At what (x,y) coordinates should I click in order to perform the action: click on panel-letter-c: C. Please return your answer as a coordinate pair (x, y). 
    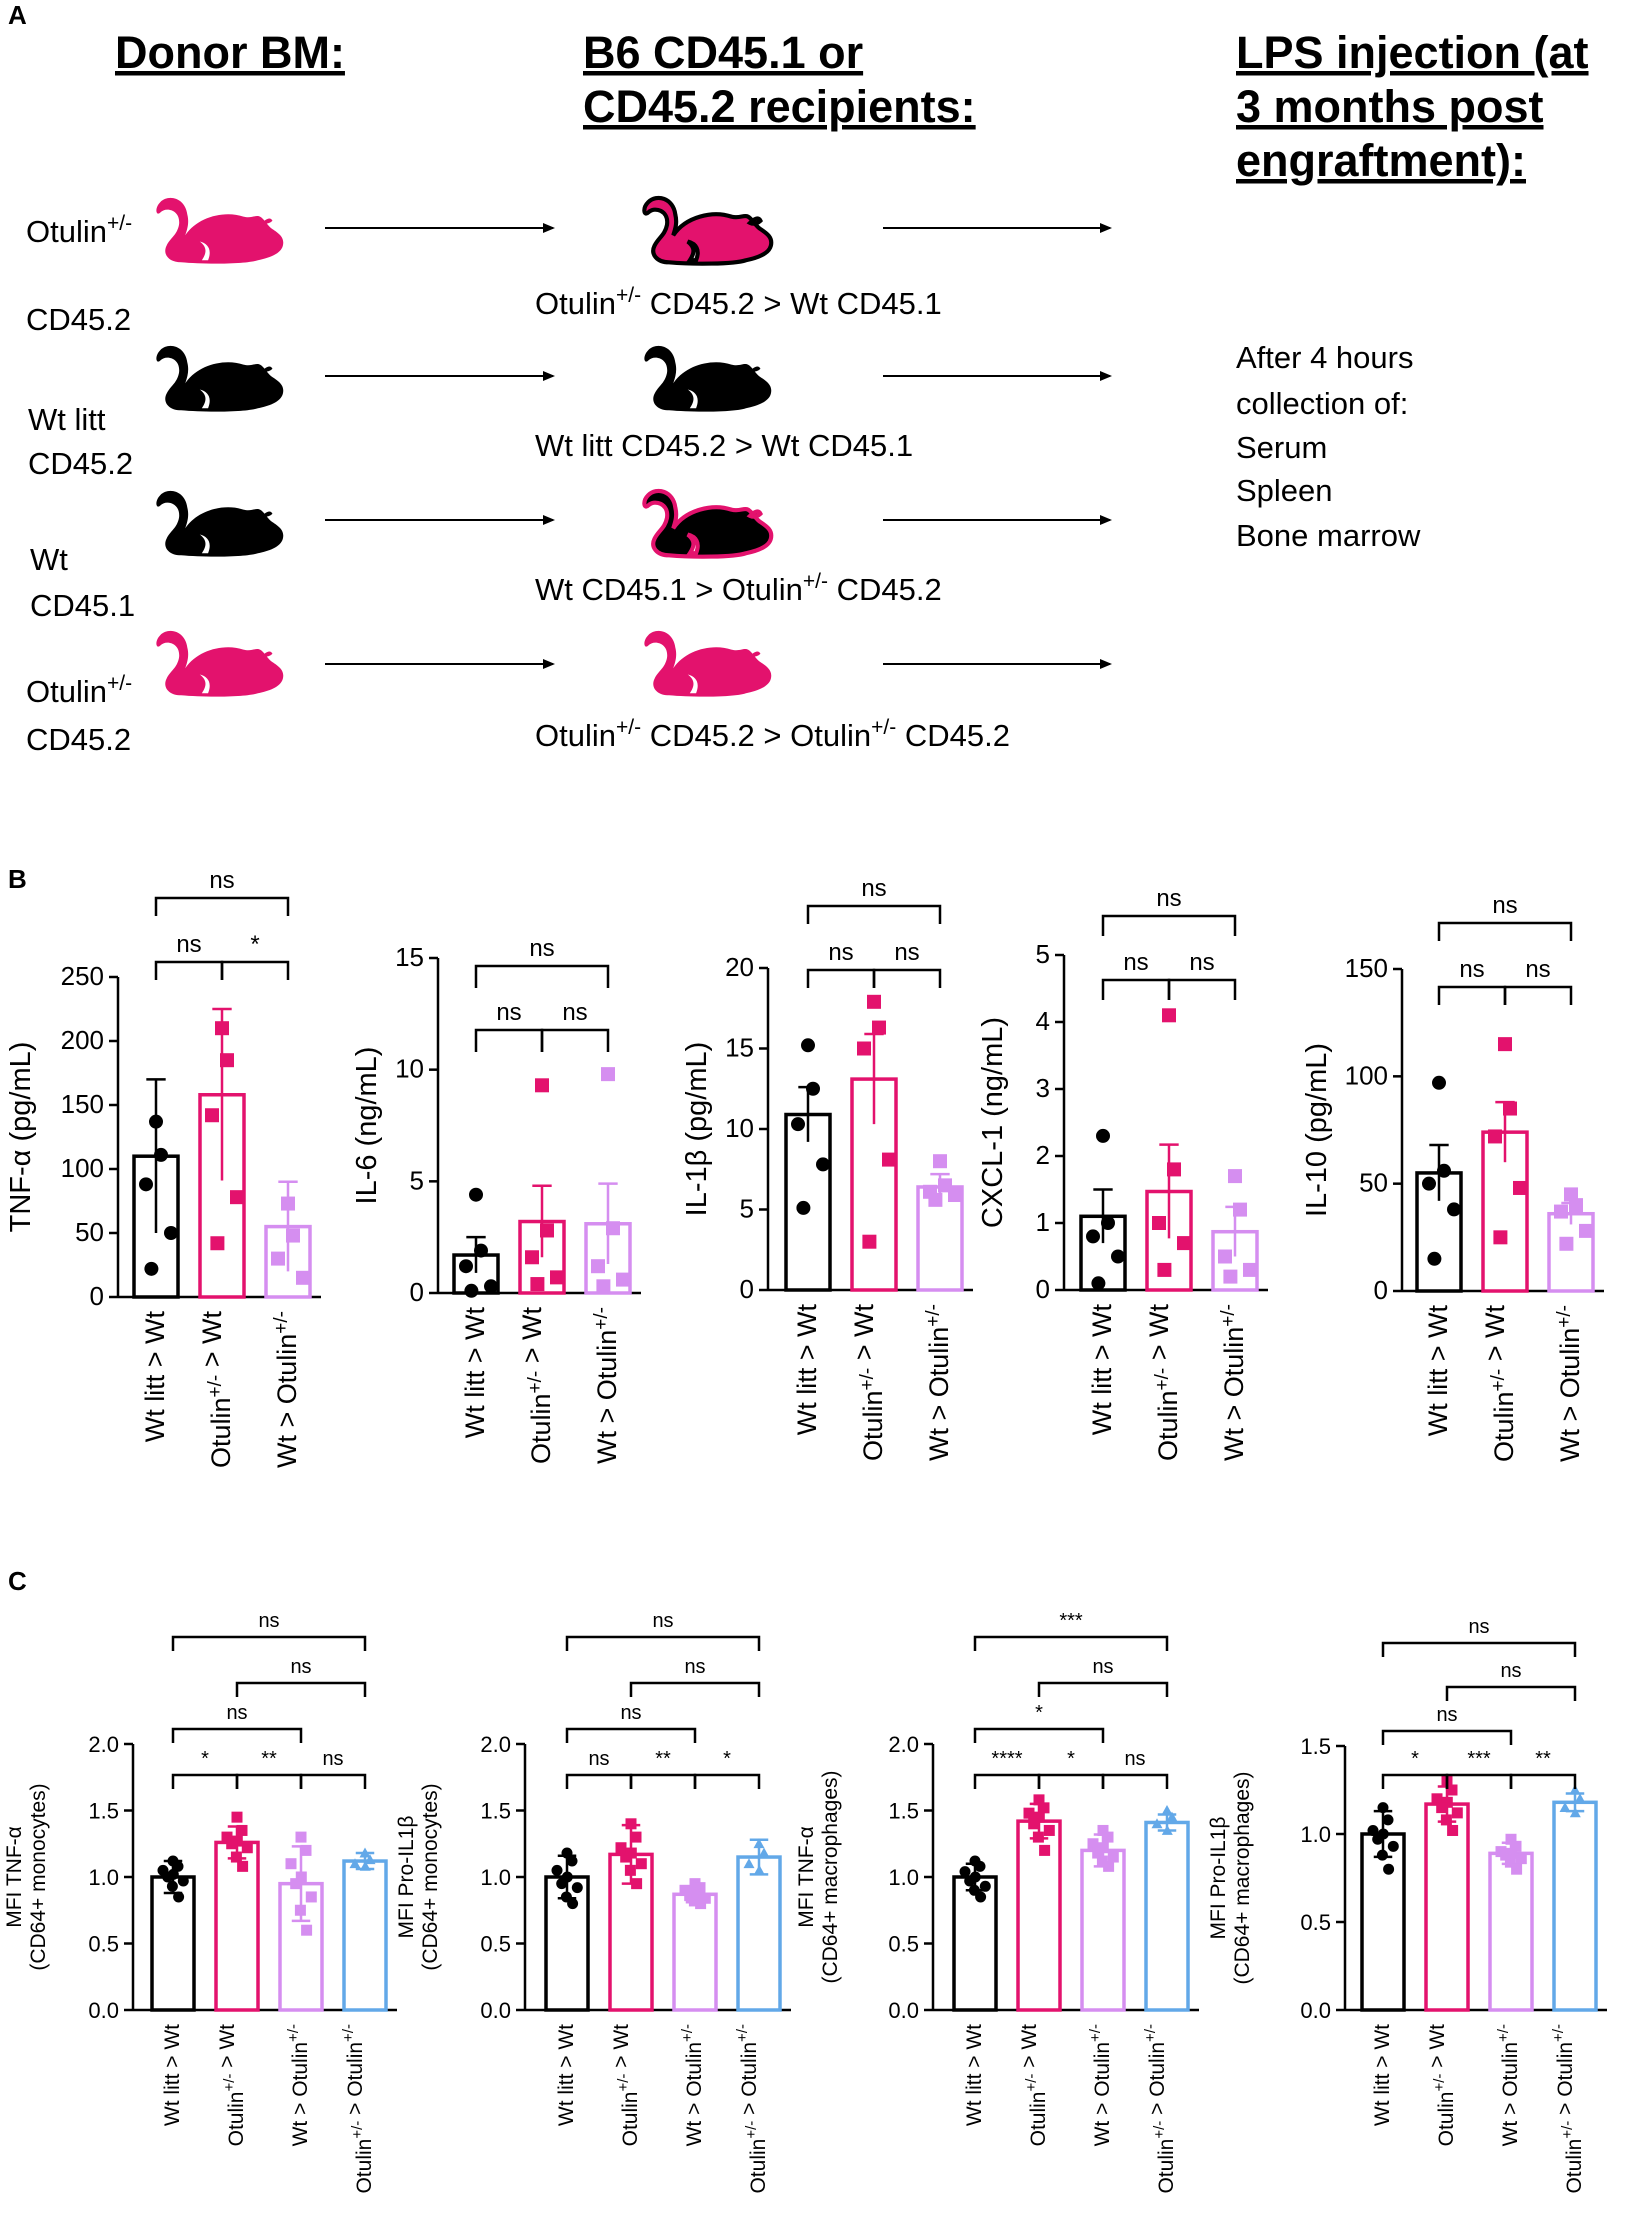
    Looking at the image, I should click on (17, 1581).